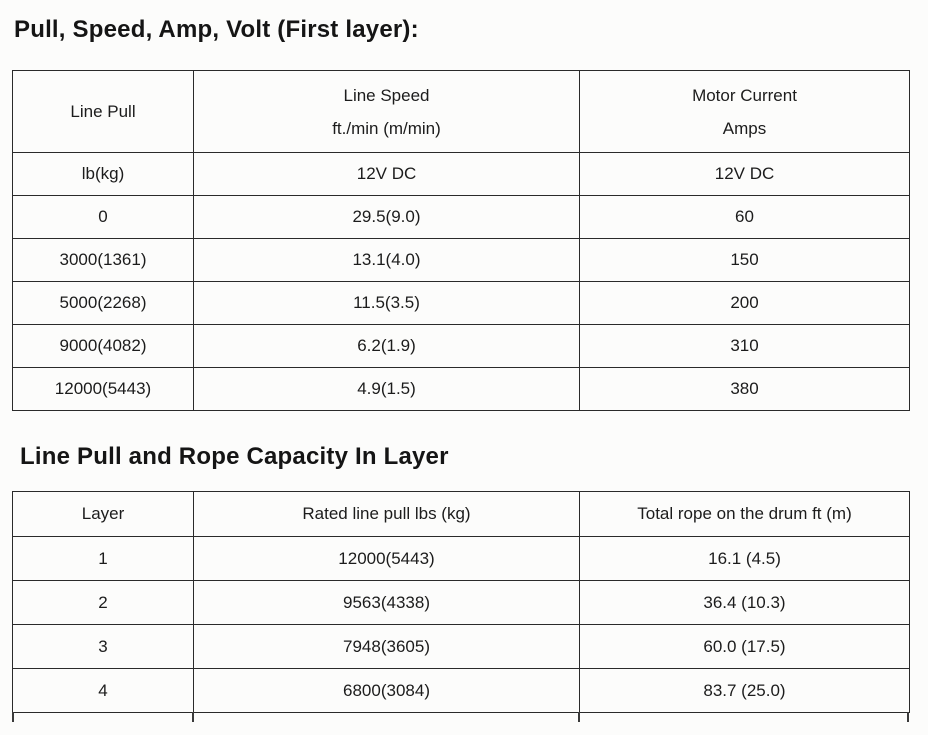  Describe the element at coordinates (386, 389) in the screenshot. I see `table-cell: 4.9(1.5)` at that location.